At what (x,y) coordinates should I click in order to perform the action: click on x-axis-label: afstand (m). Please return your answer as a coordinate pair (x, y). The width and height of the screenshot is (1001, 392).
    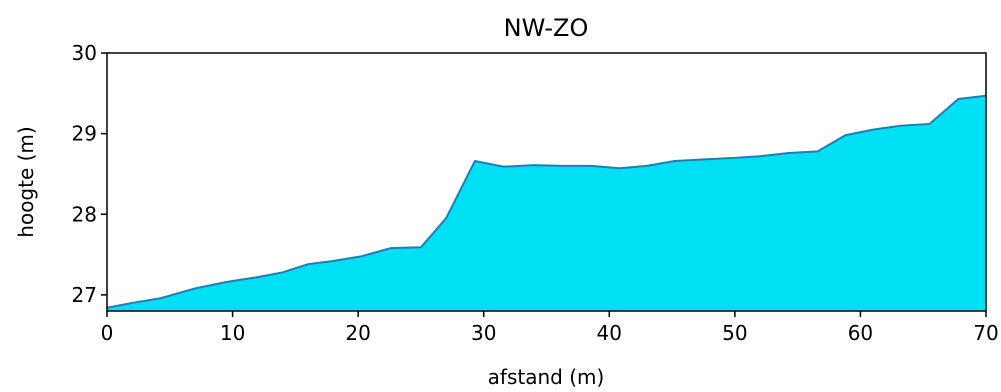
    Looking at the image, I should click on (546, 377).